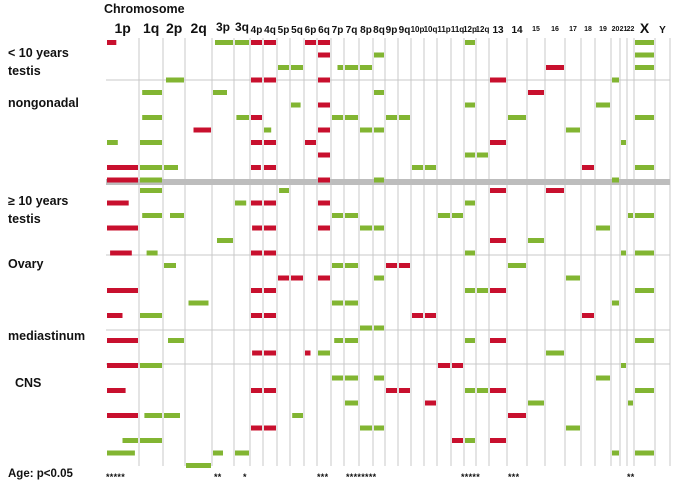 The image size is (685, 487). Describe the element at coordinates (366, 30) in the screenshot. I see `chromosome-label-8p: 8p` at that location.